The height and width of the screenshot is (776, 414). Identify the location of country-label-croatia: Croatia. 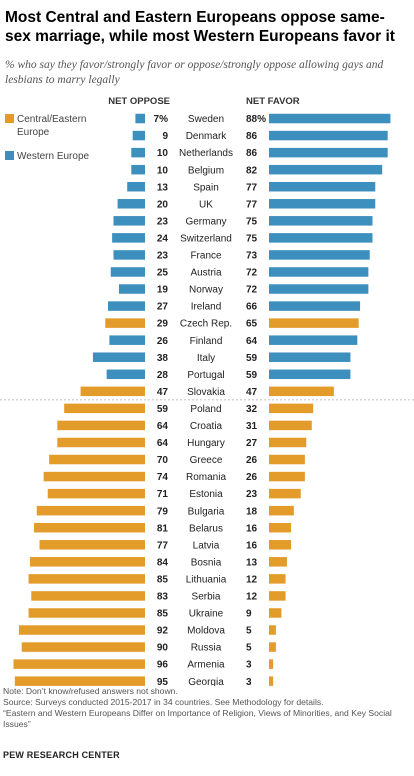
(206, 426).